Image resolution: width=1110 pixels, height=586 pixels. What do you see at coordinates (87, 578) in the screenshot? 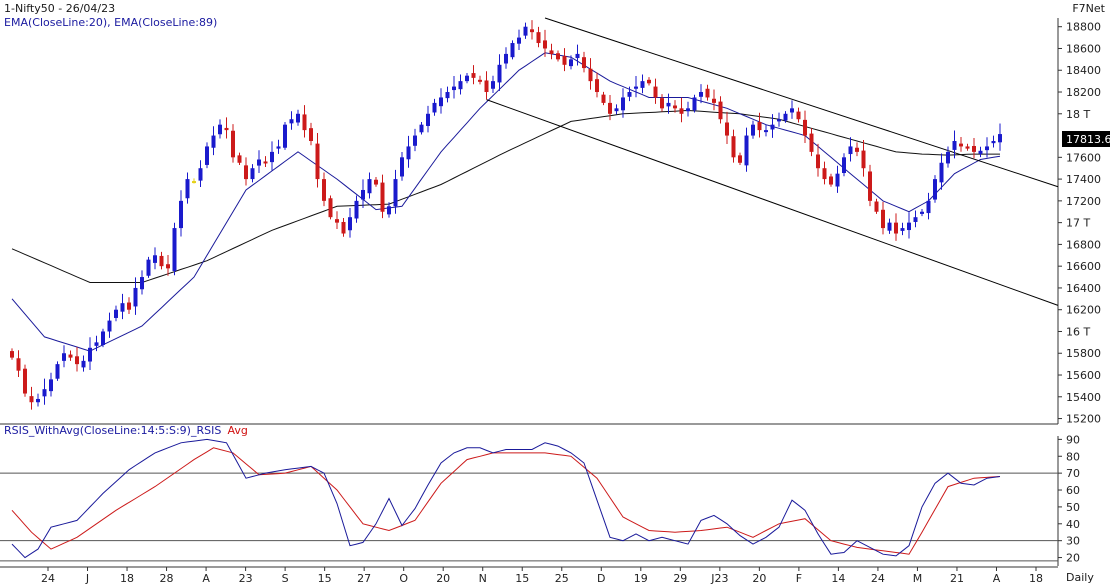
I see `x-tick-label: J` at bounding box center [87, 578].